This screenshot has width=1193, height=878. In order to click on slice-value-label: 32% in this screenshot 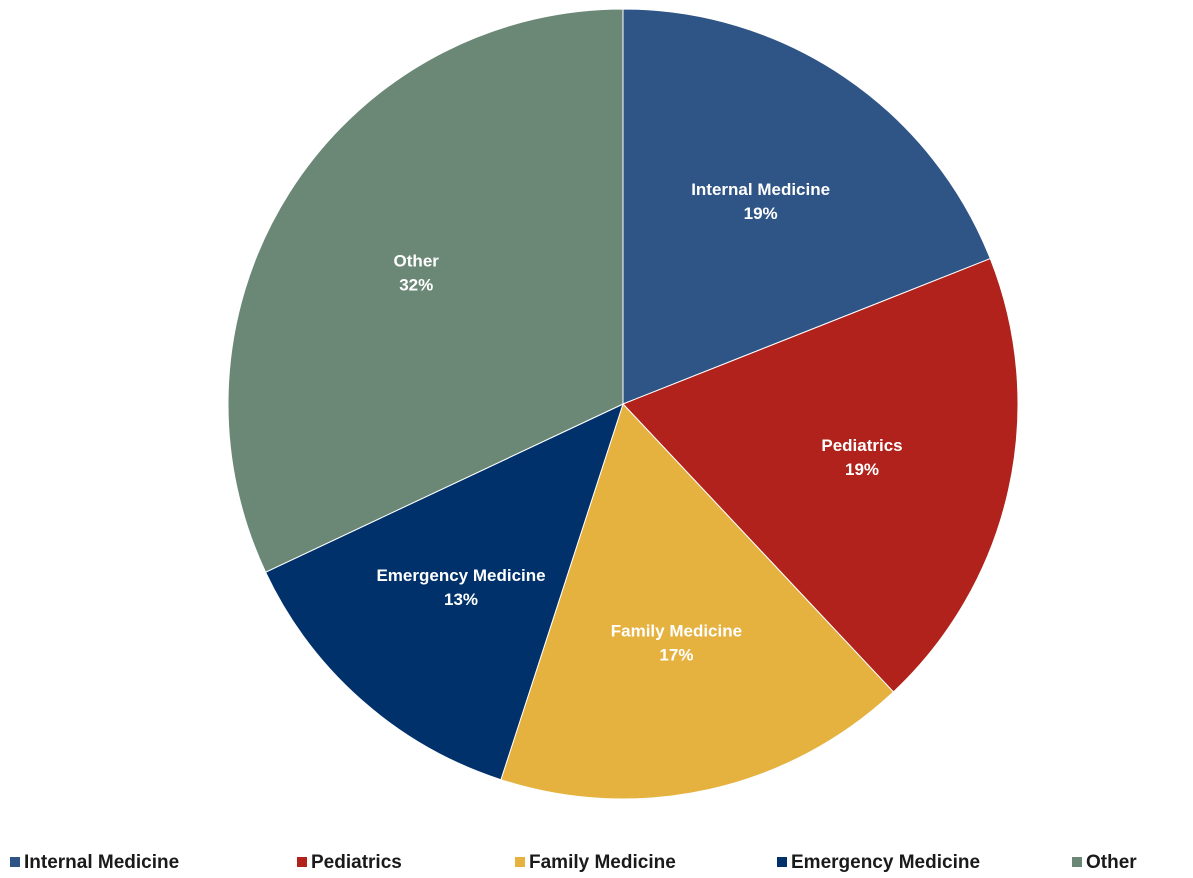, I will do `click(416, 284)`.